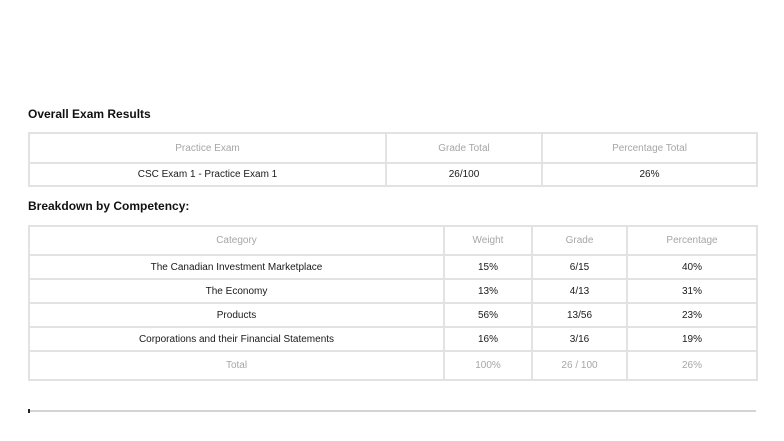 This screenshot has width=784, height=441. What do you see at coordinates (392, 411) in the screenshot?
I see `bottom-divider` at bounding box center [392, 411].